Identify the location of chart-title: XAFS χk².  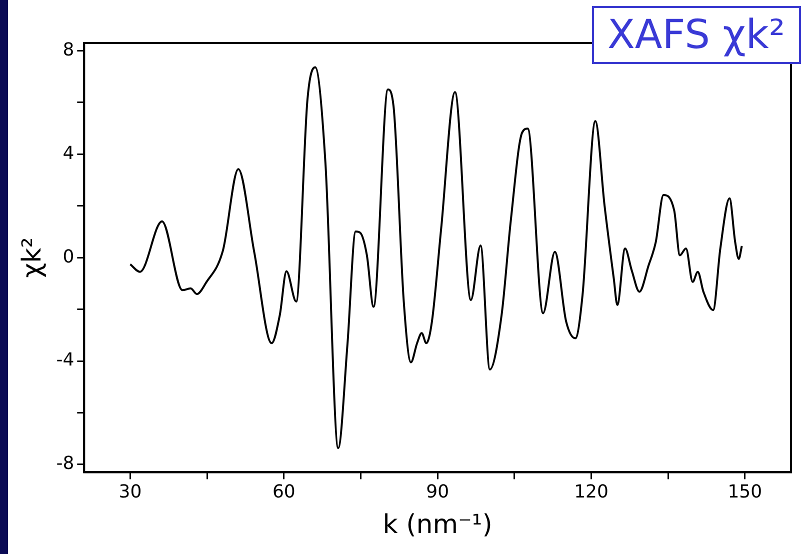
(696, 35).